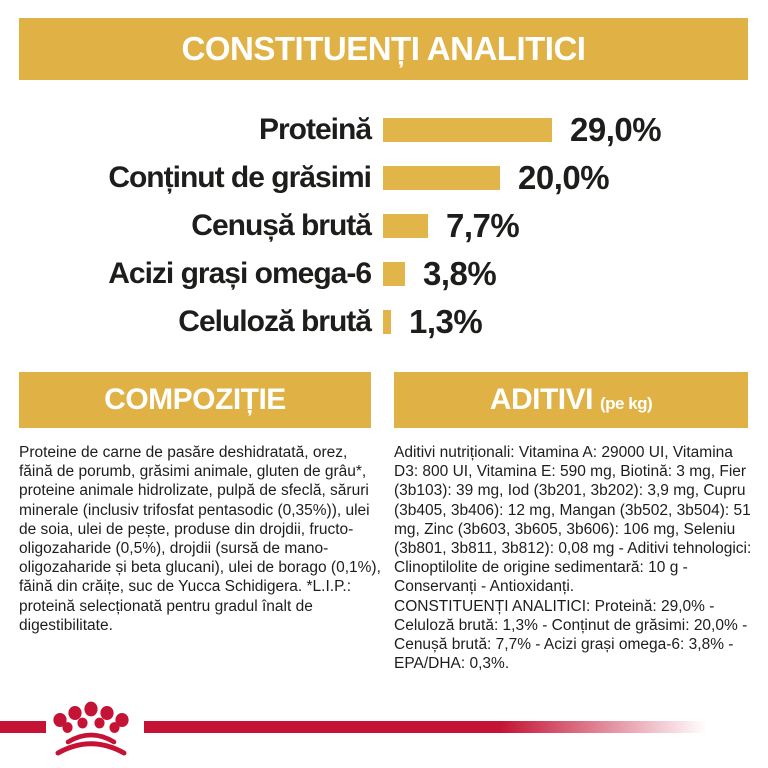 Image resolution: width=768 pixels, height=768 pixels. I want to click on bar-value: 1,3%, so click(446, 321).